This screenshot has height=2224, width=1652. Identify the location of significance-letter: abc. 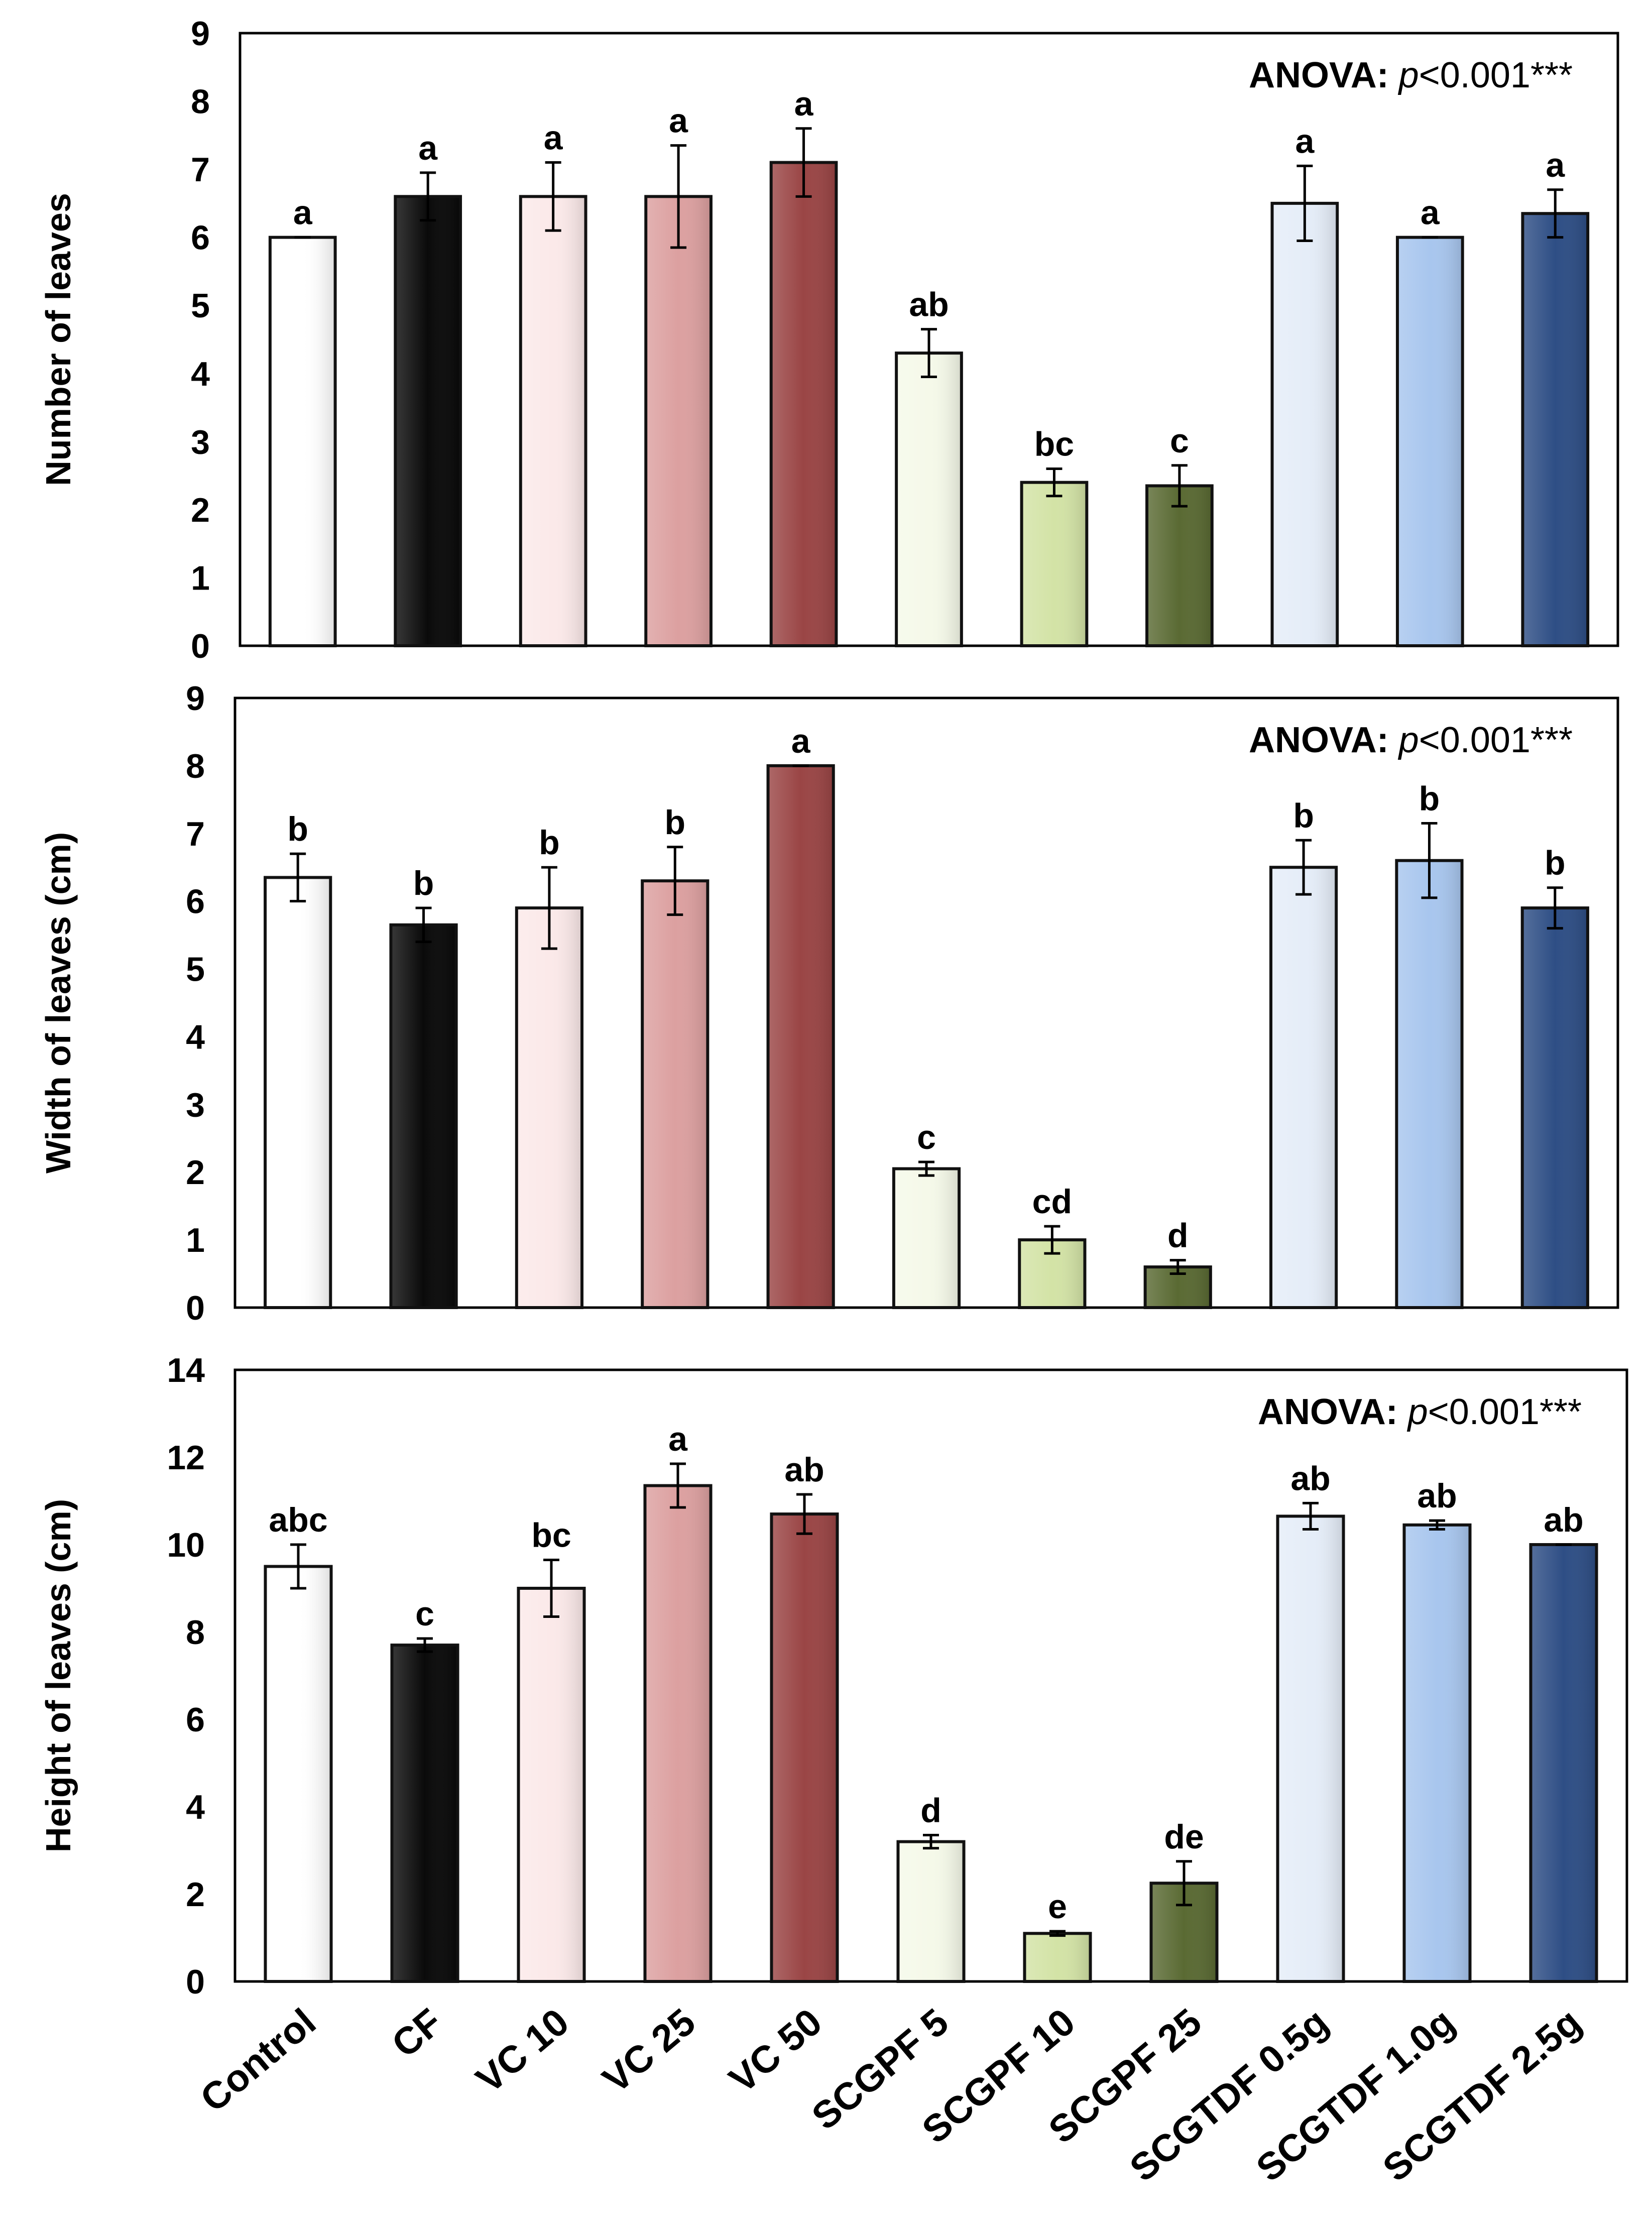
(298, 1520).